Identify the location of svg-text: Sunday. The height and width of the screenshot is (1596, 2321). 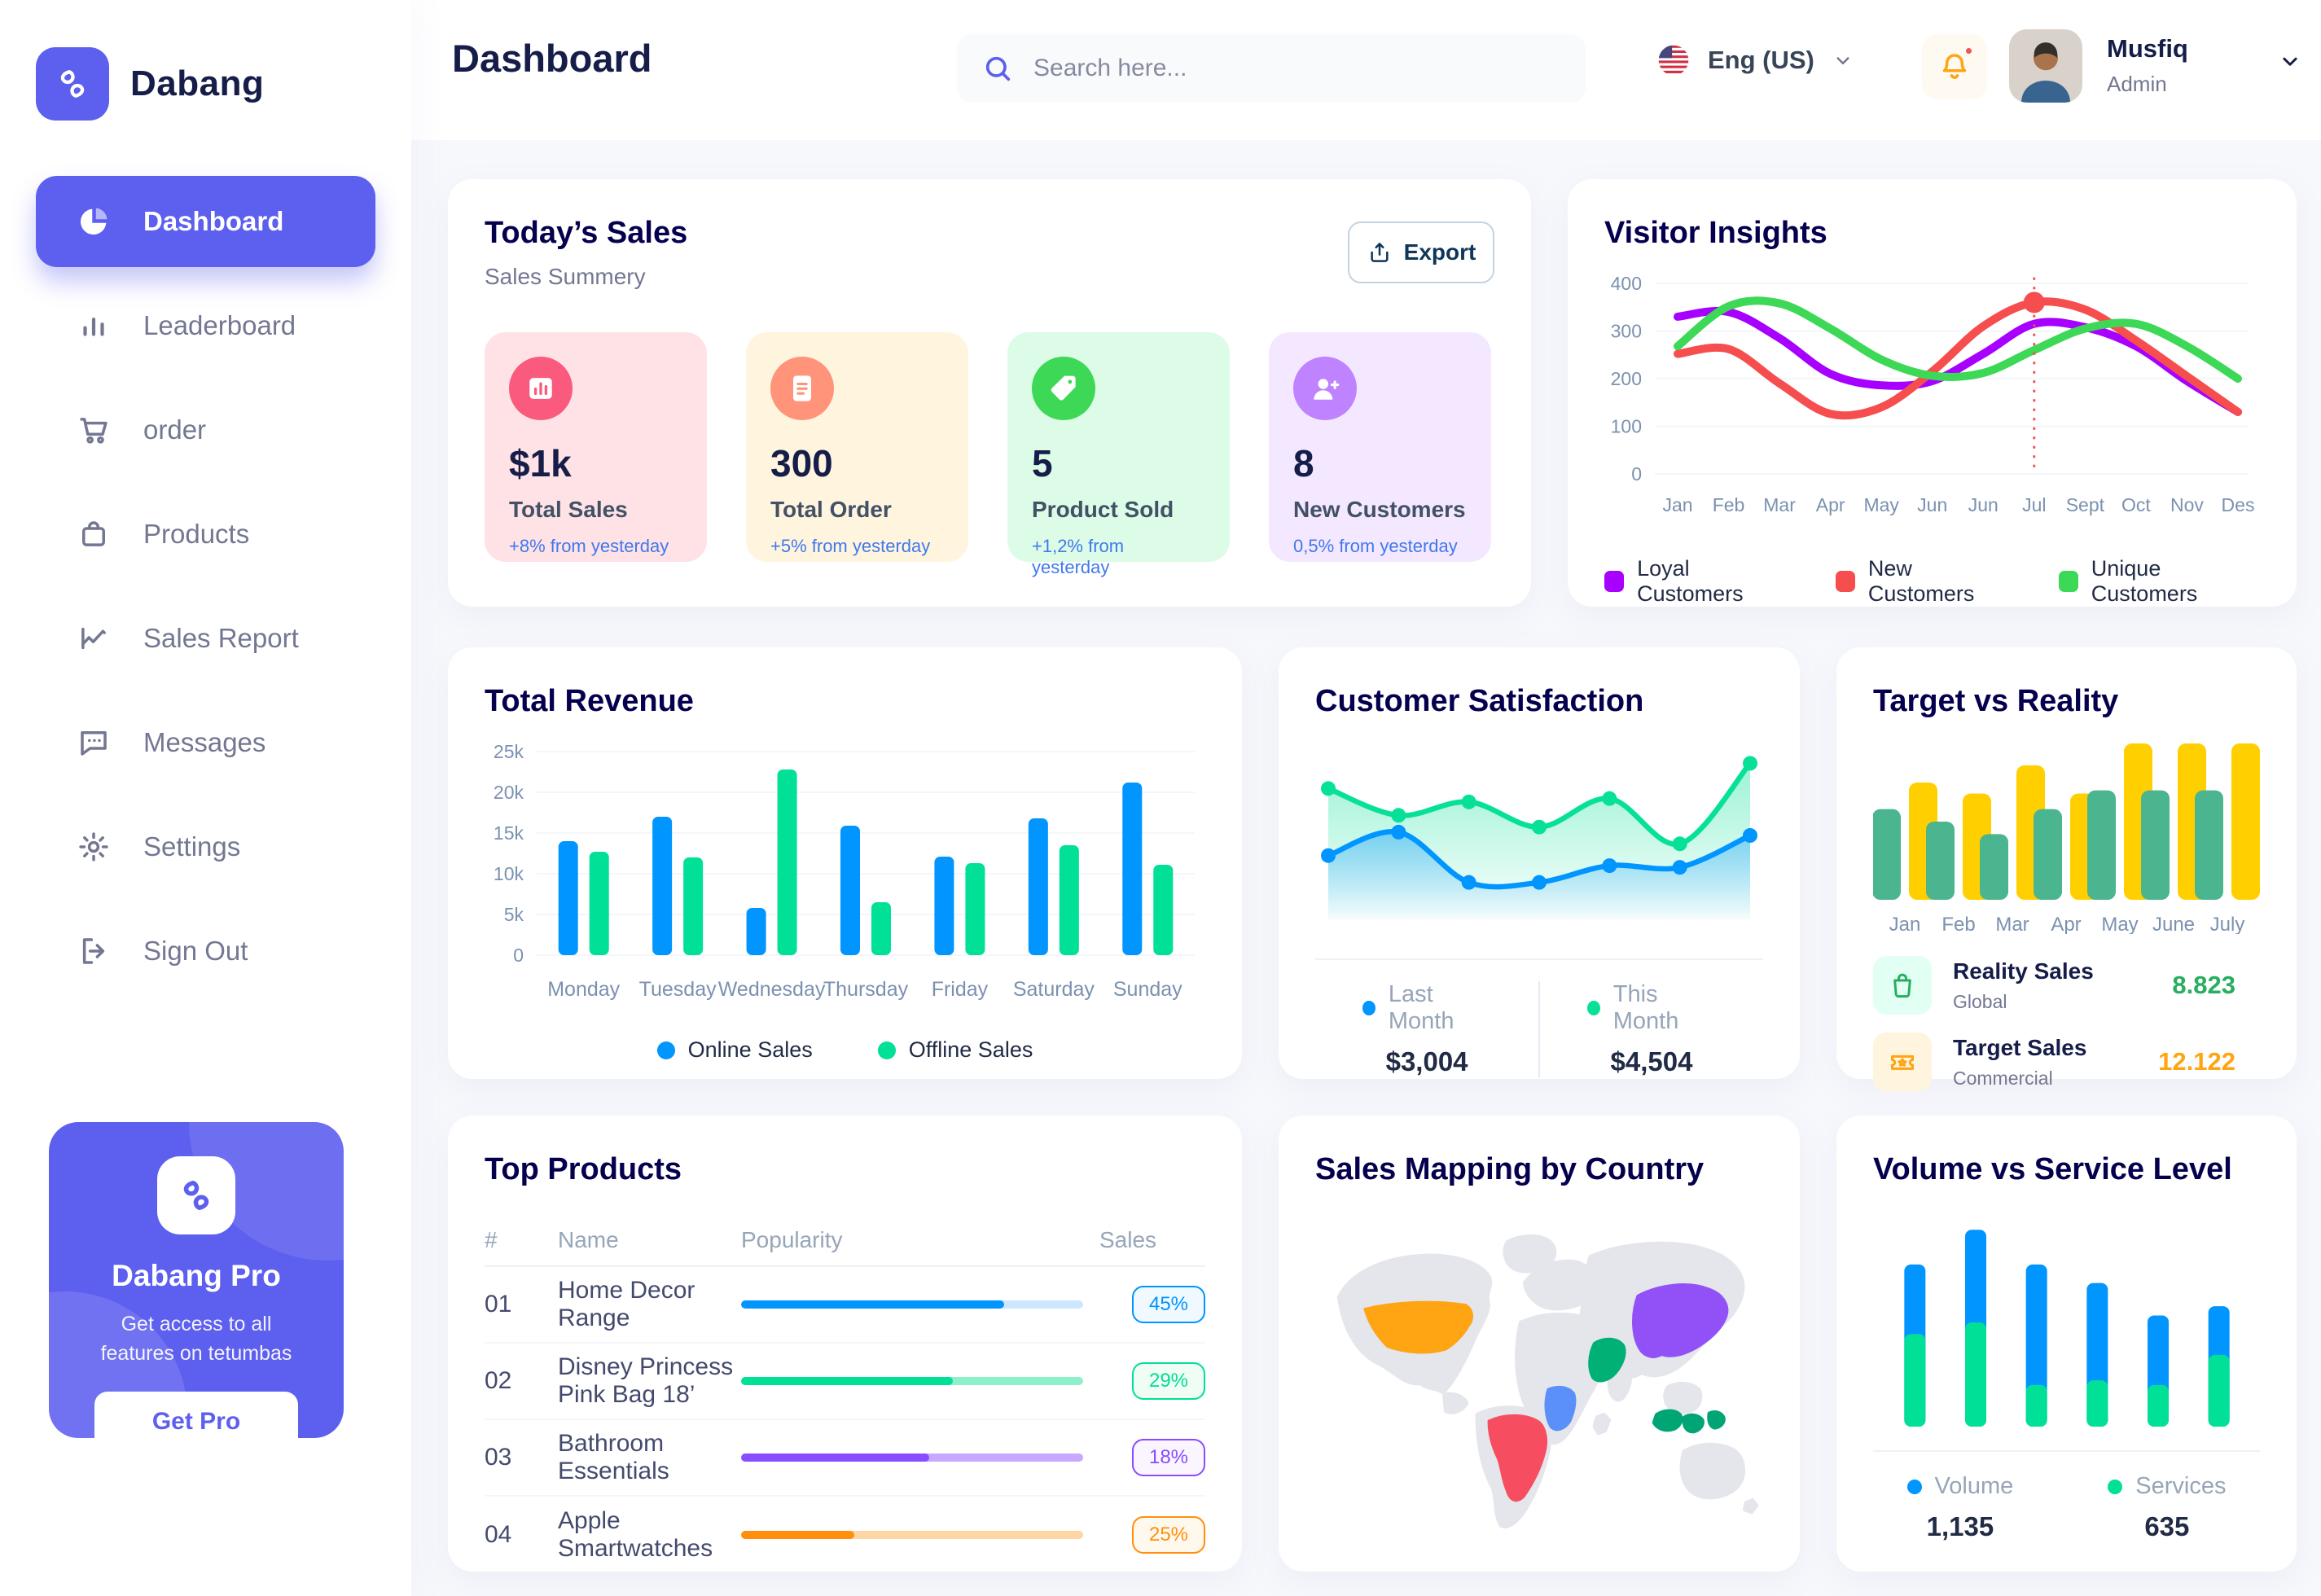
(1147, 989).